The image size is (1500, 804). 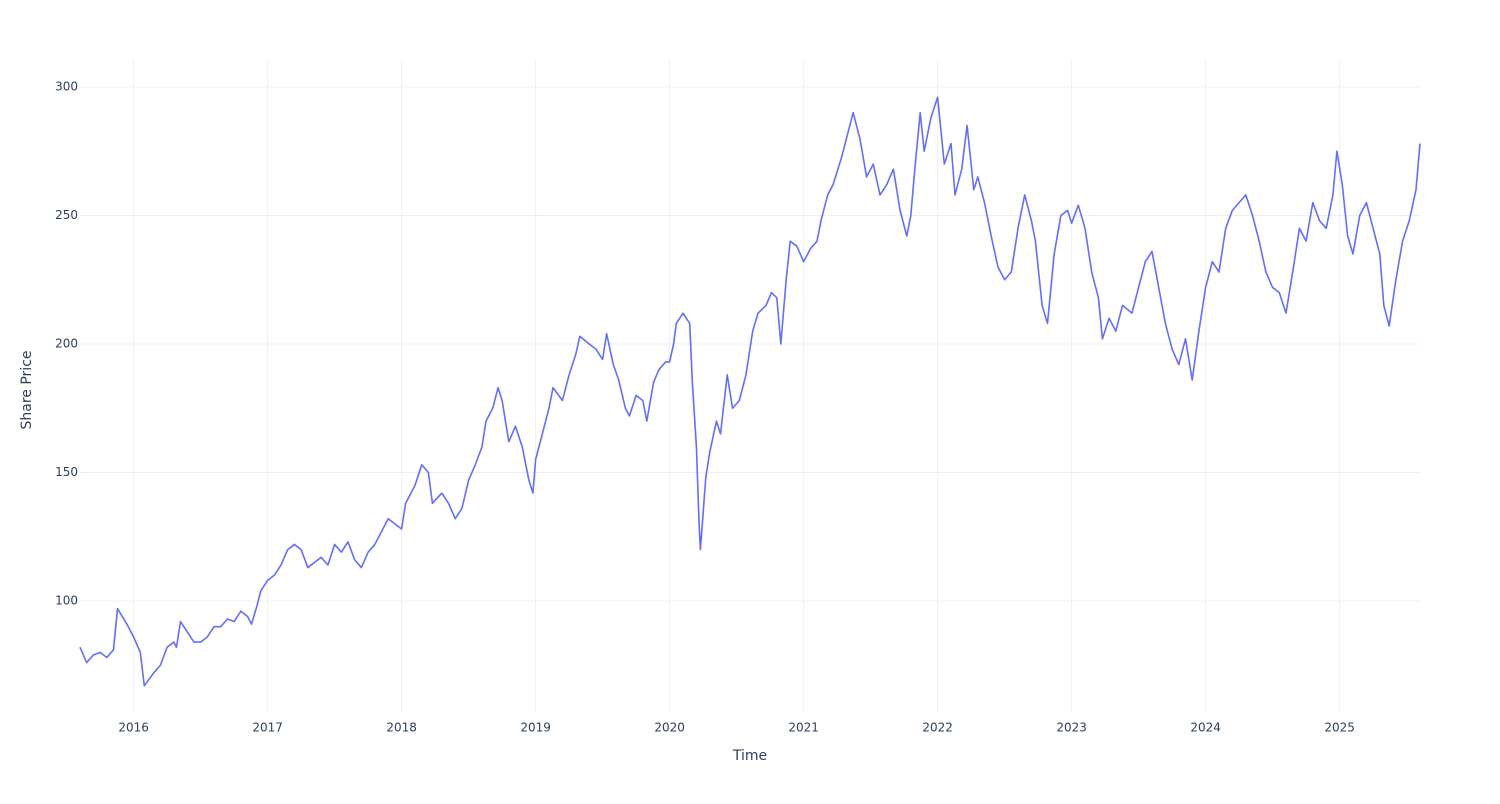 What do you see at coordinates (66, 215) in the screenshot?
I see `y-tick-label: 250` at bounding box center [66, 215].